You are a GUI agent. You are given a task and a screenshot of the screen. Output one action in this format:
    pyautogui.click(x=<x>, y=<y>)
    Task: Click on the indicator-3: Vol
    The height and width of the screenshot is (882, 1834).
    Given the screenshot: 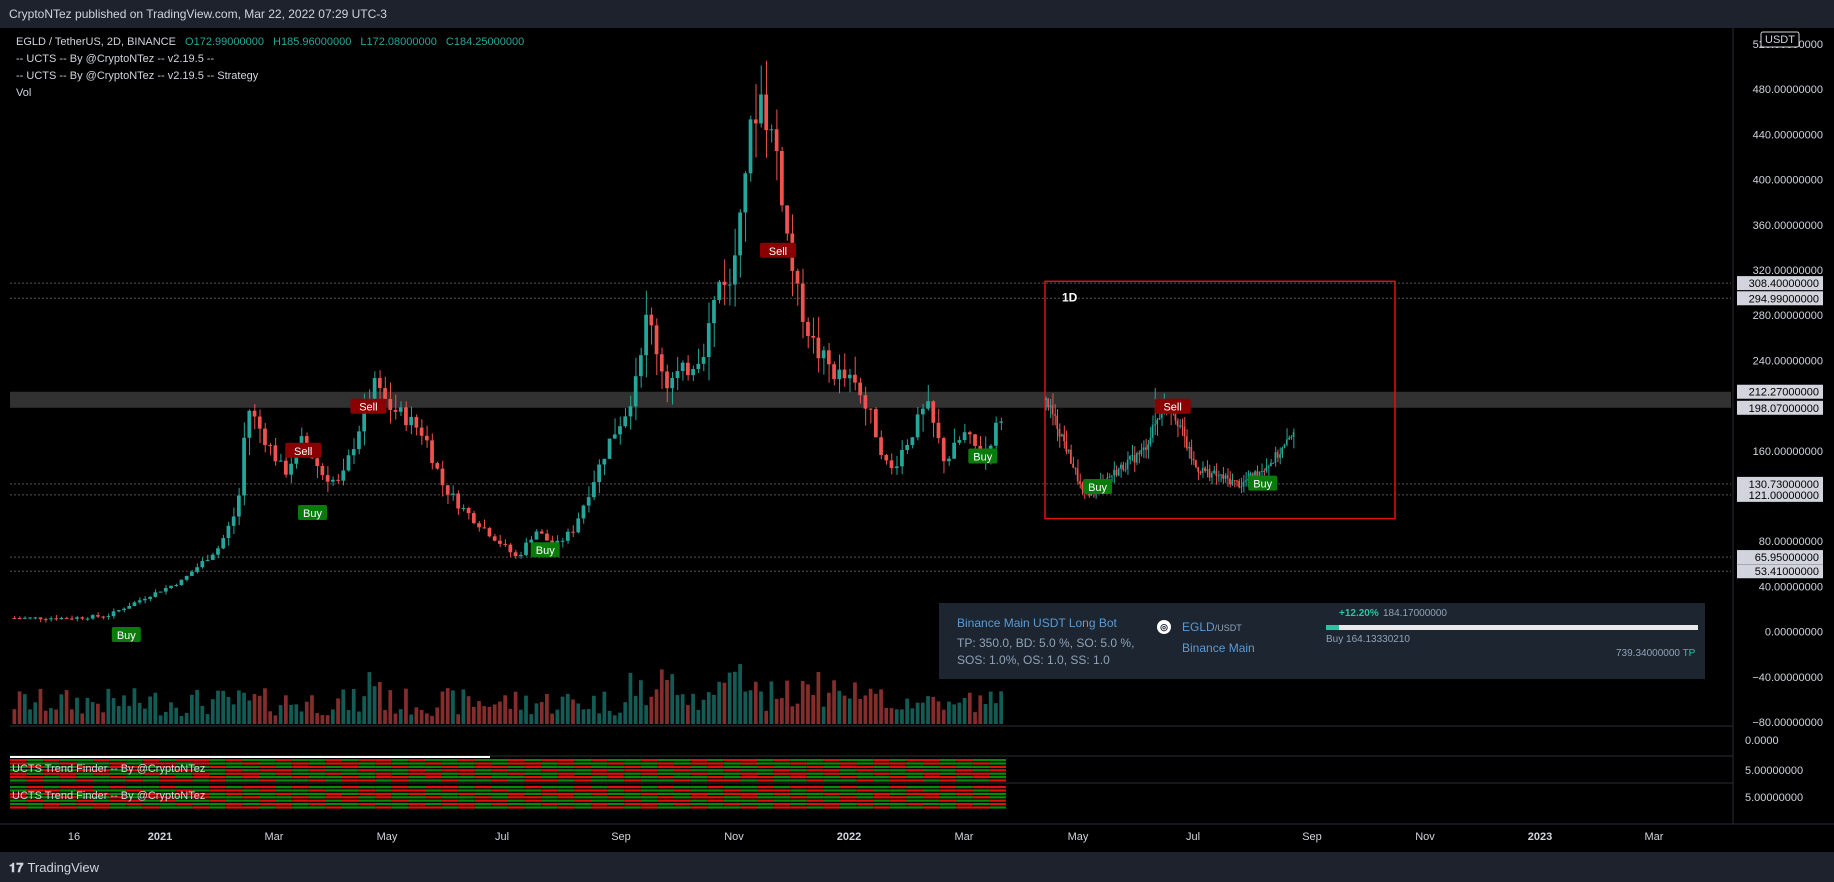 What is the action you would take?
    pyautogui.click(x=24, y=93)
    